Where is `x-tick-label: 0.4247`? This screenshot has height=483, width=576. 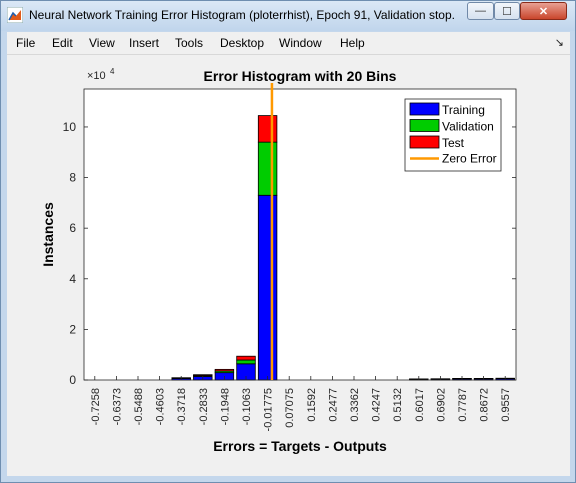
x-tick-label: 0.4247 is located at coordinates (377, 405).